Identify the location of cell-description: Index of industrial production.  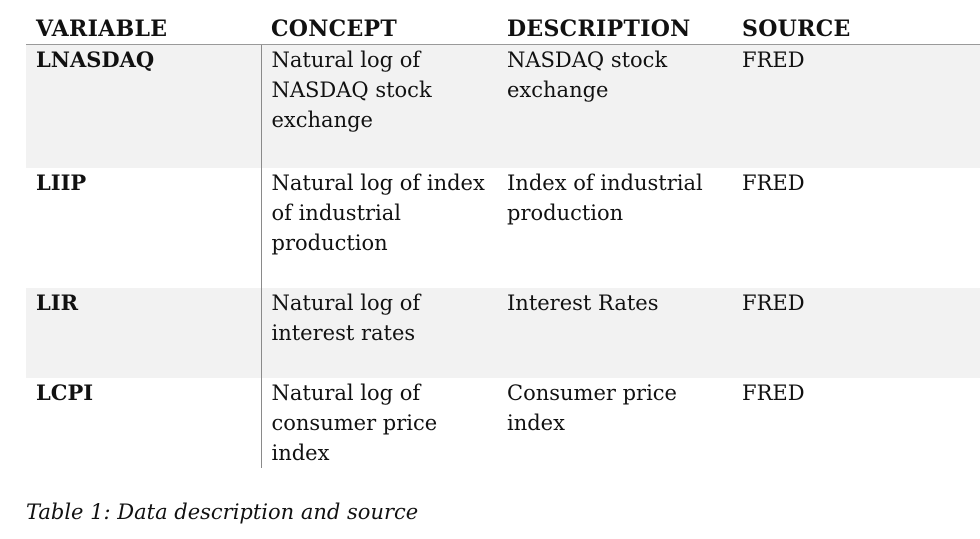
(614, 228).